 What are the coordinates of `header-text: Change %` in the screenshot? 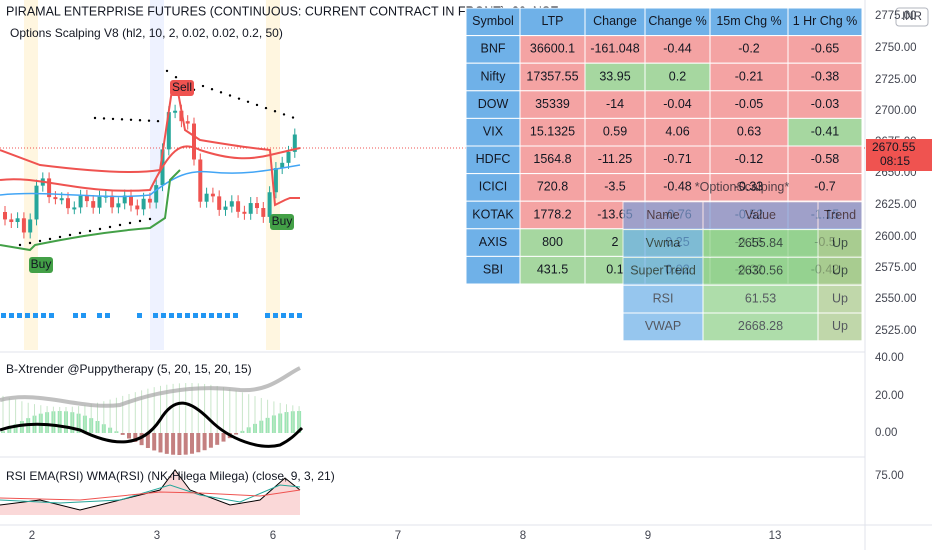 It's located at (677, 21).